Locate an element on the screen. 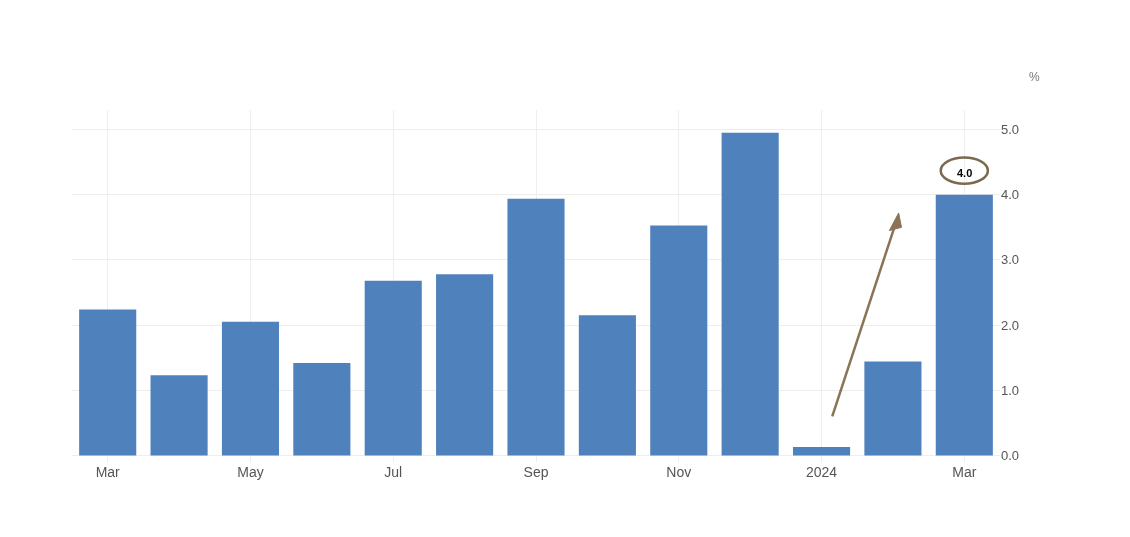 The width and height of the screenshot is (1130, 537). y-tick-label: 5.0 is located at coordinates (1010, 130).